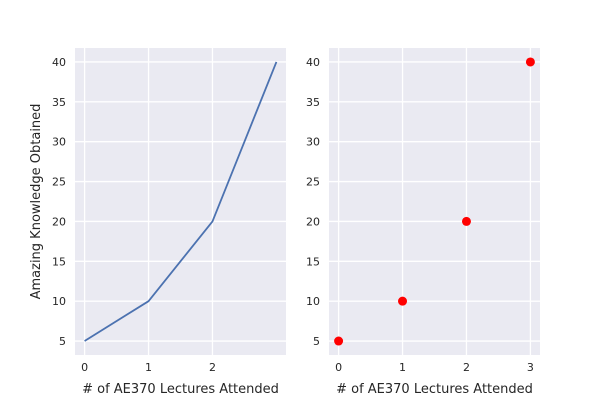 This screenshot has height=400, width=600. I want to click on y-axis-label: Amazing Knowledge Obtained, so click(36, 202).